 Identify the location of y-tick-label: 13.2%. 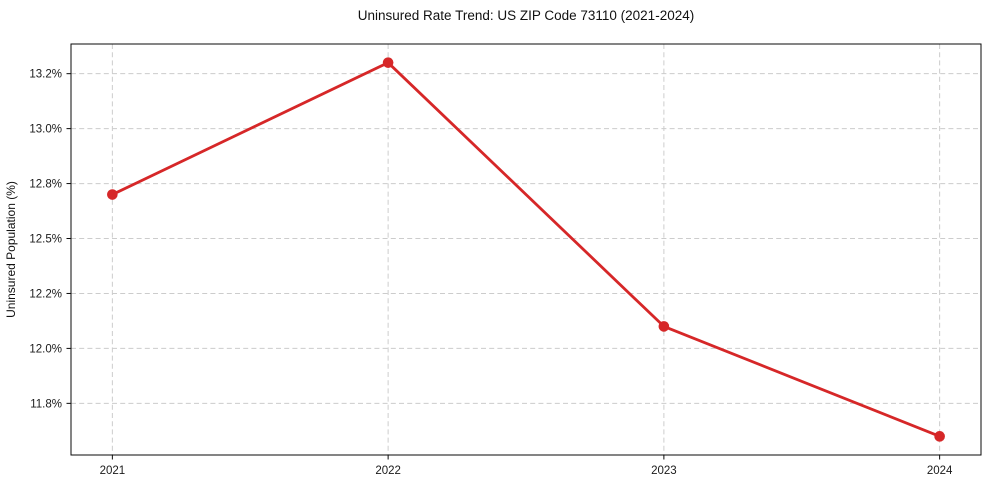
(45, 75).